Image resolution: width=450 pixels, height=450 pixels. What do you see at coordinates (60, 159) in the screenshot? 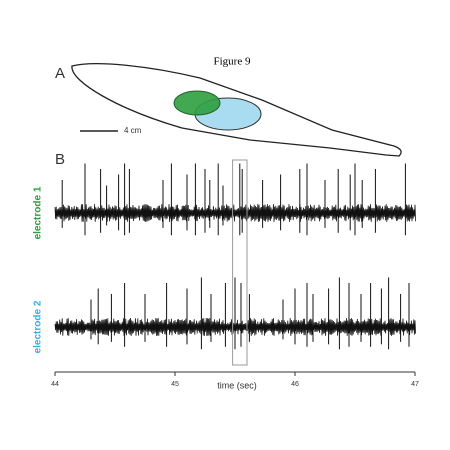
I see `panel-label: B` at bounding box center [60, 159].